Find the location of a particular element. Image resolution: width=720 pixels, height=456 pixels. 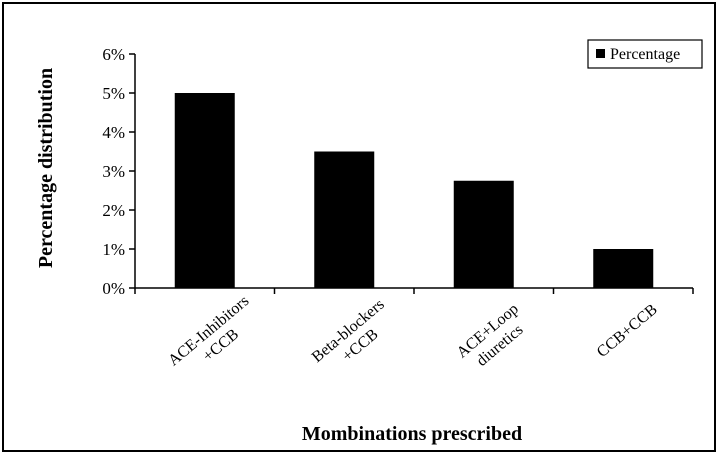

x-category-label: ACE-Inhibitors+CCB is located at coordinates (214, 338).